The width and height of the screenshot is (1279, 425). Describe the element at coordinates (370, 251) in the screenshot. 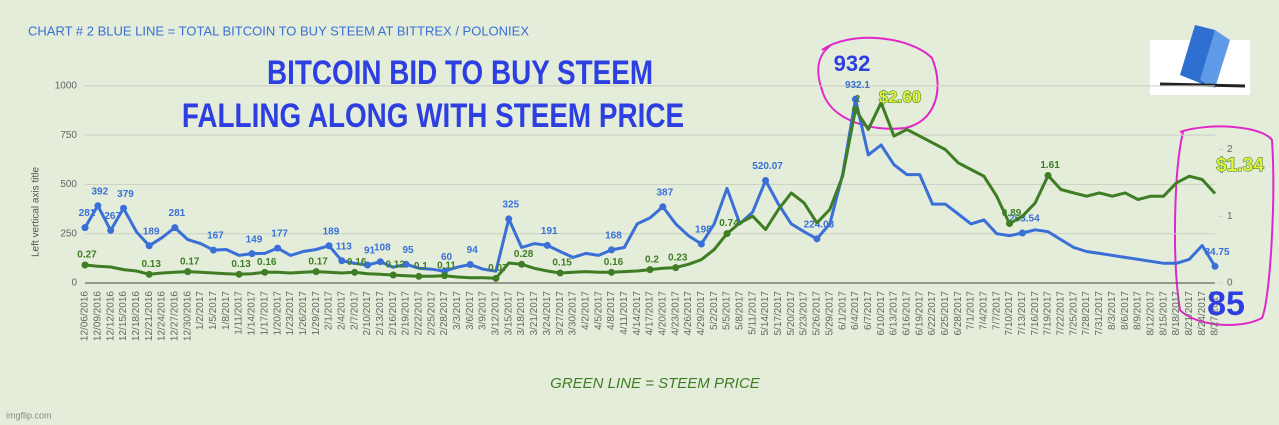

I see `value-label: 91` at that location.